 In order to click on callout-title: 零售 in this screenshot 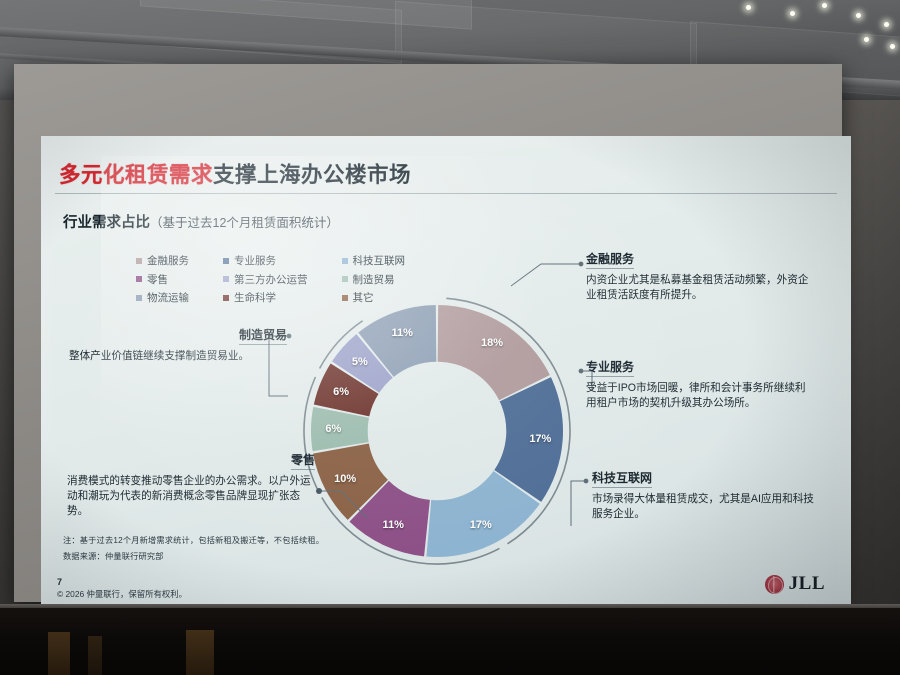, I will do `click(302, 460)`.